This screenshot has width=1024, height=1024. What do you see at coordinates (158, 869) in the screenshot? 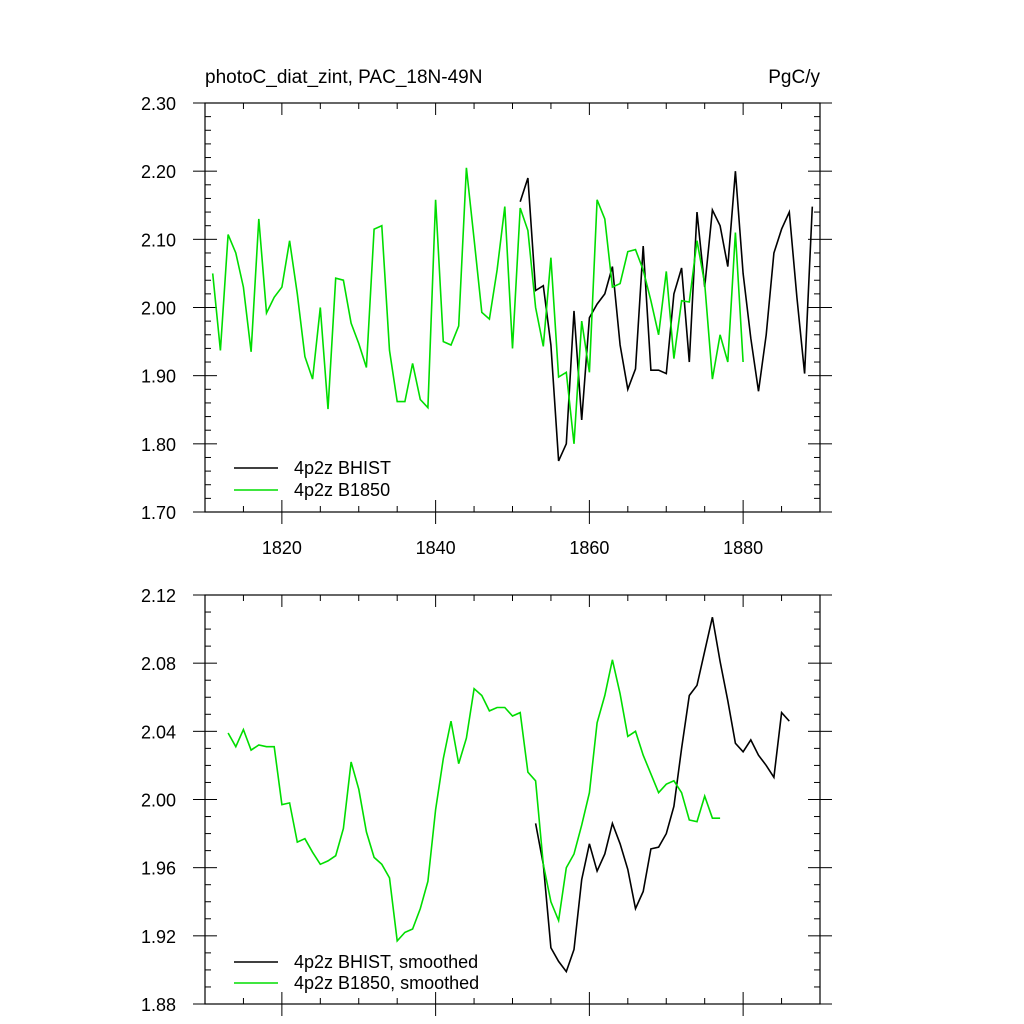
I see `bottom-y-tick-label-2: 1.96` at bounding box center [158, 869].